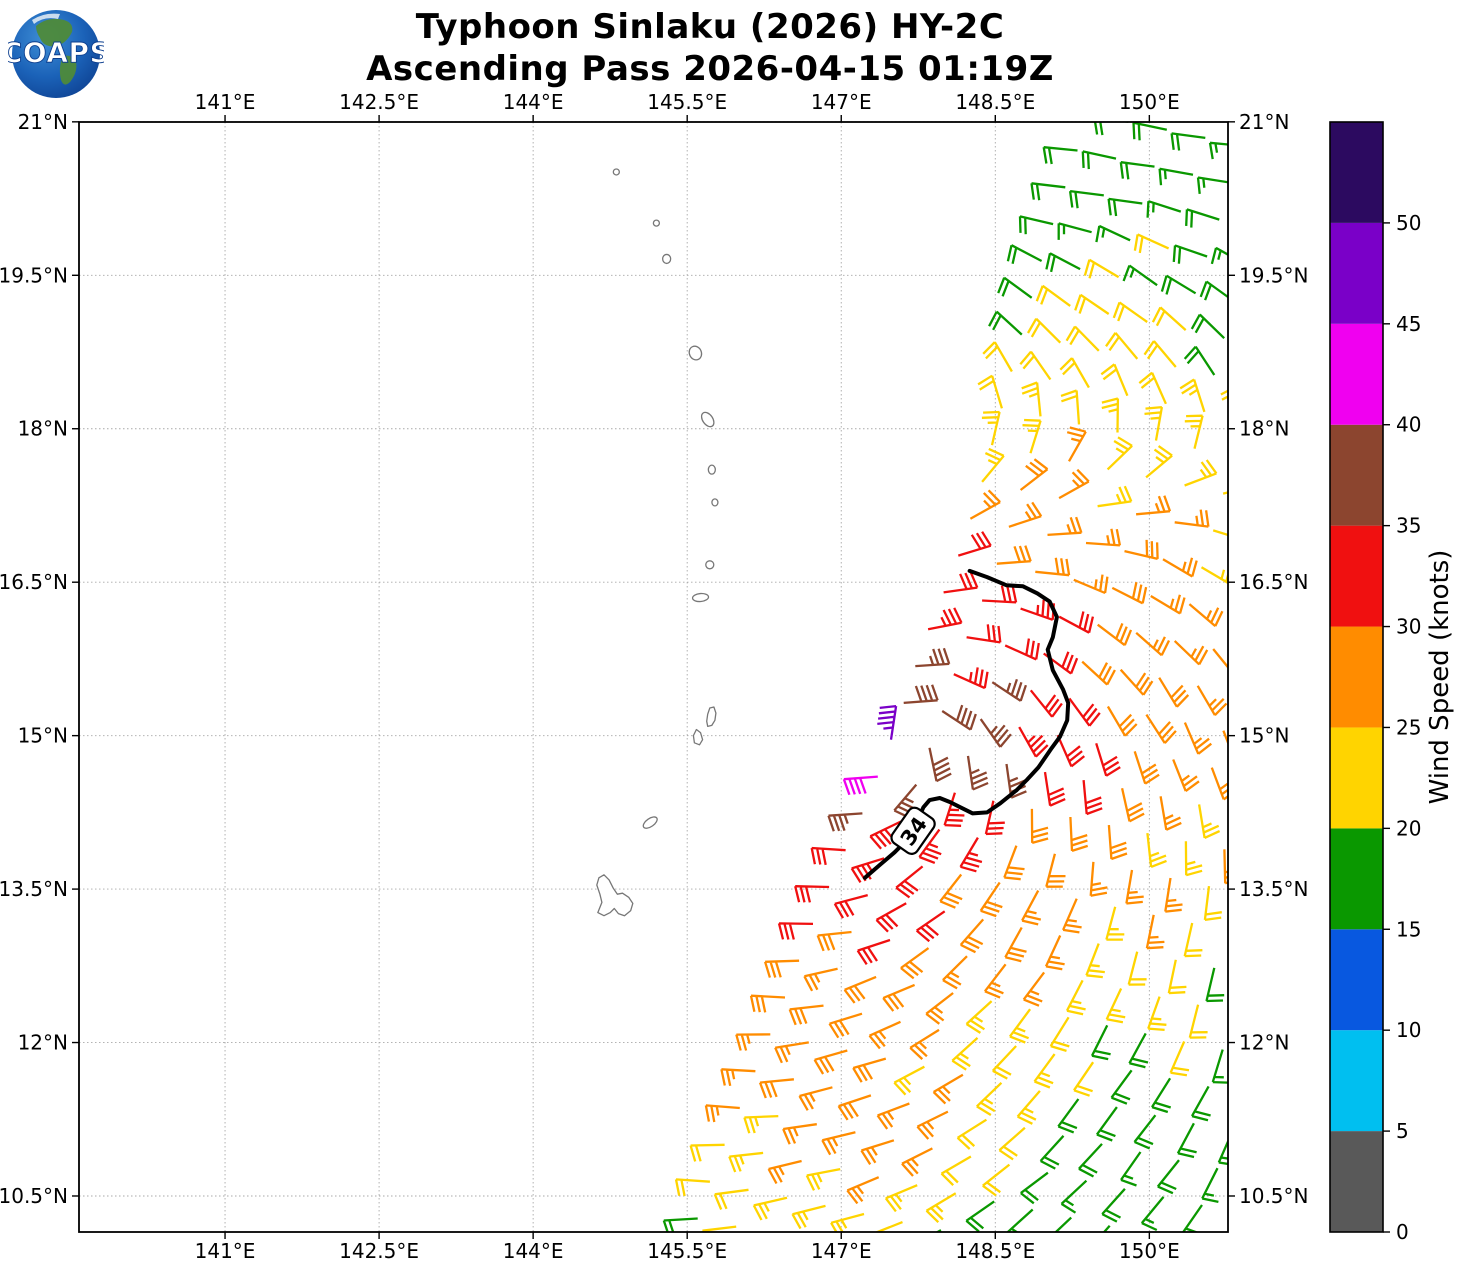 The width and height of the screenshot is (1466, 1264). I want to click on x-tick-label-bottom: 150°E, so click(1149, 1251).